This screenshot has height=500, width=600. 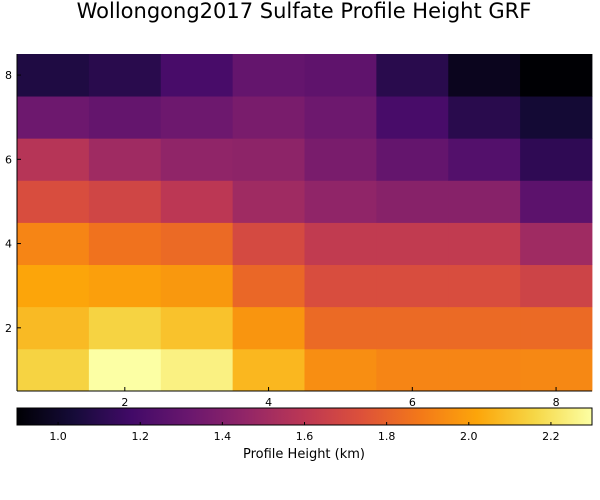 What do you see at coordinates (304, 454) in the screenshot?
I see `colorbar-label: Profile Height (km)` at bounding box center [304, 454].